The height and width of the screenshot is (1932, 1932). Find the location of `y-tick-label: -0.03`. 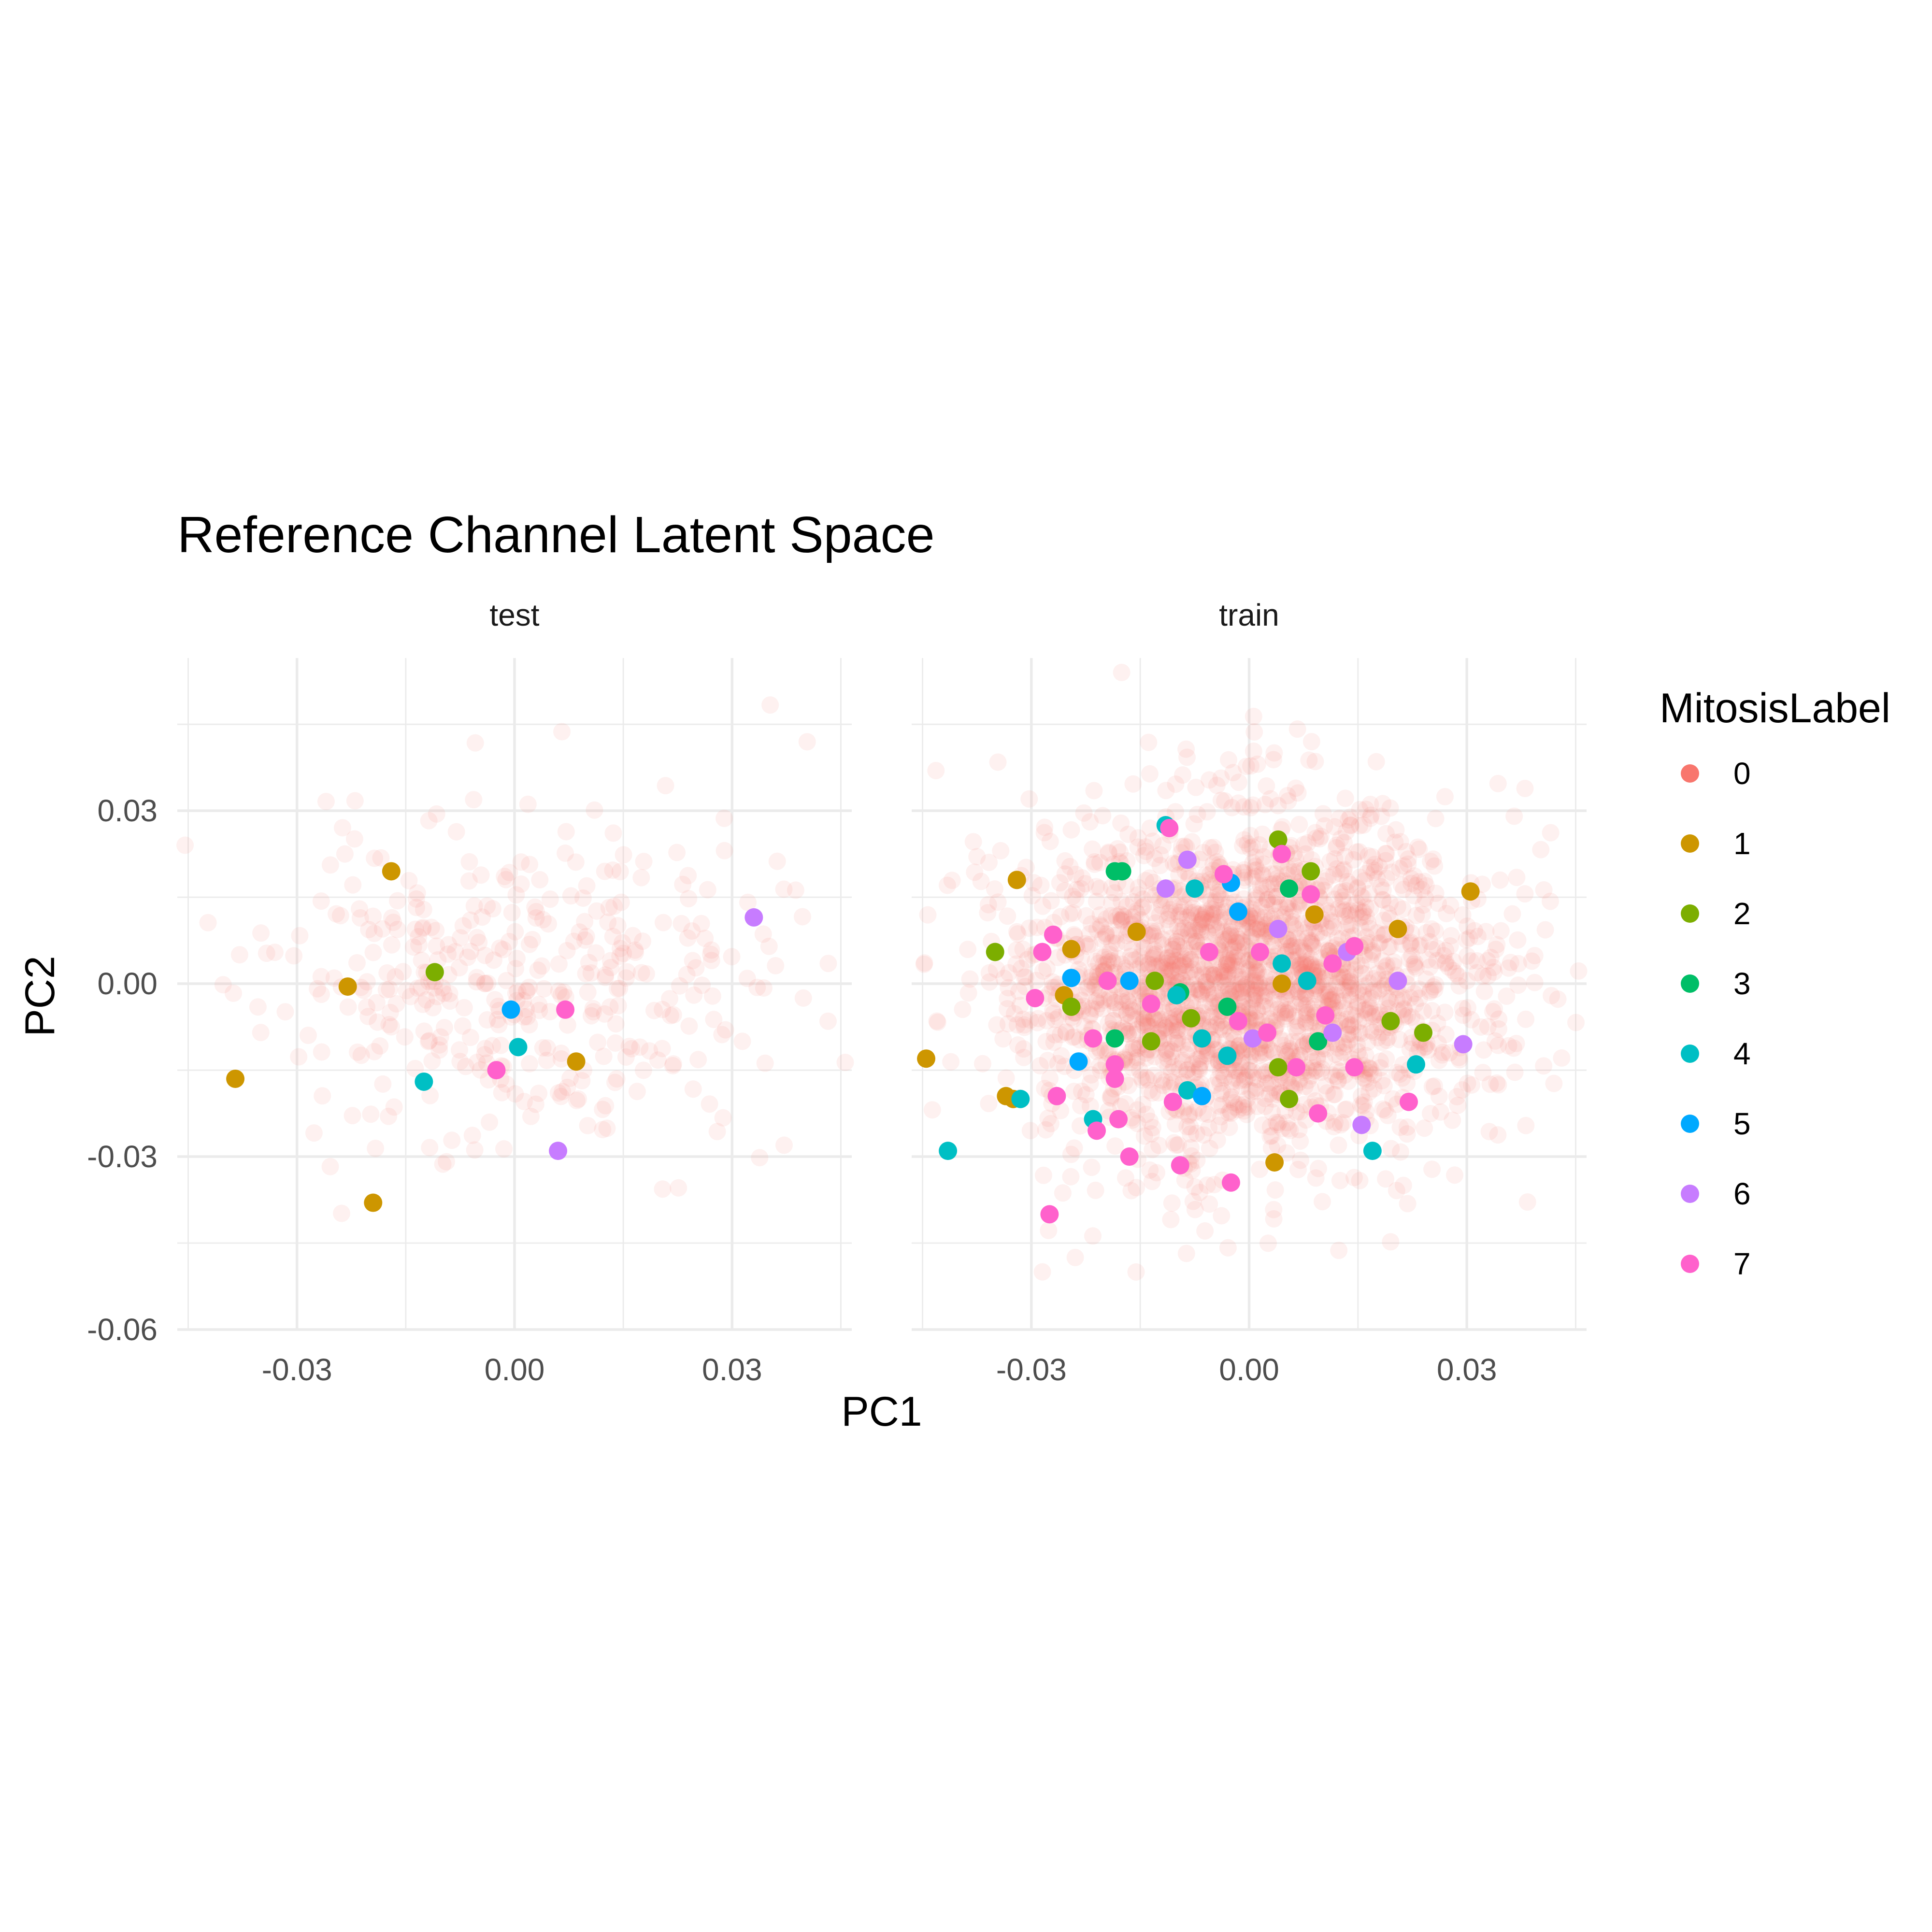

y-tick-label: -0.03 is located at coordinates (122, 1157).